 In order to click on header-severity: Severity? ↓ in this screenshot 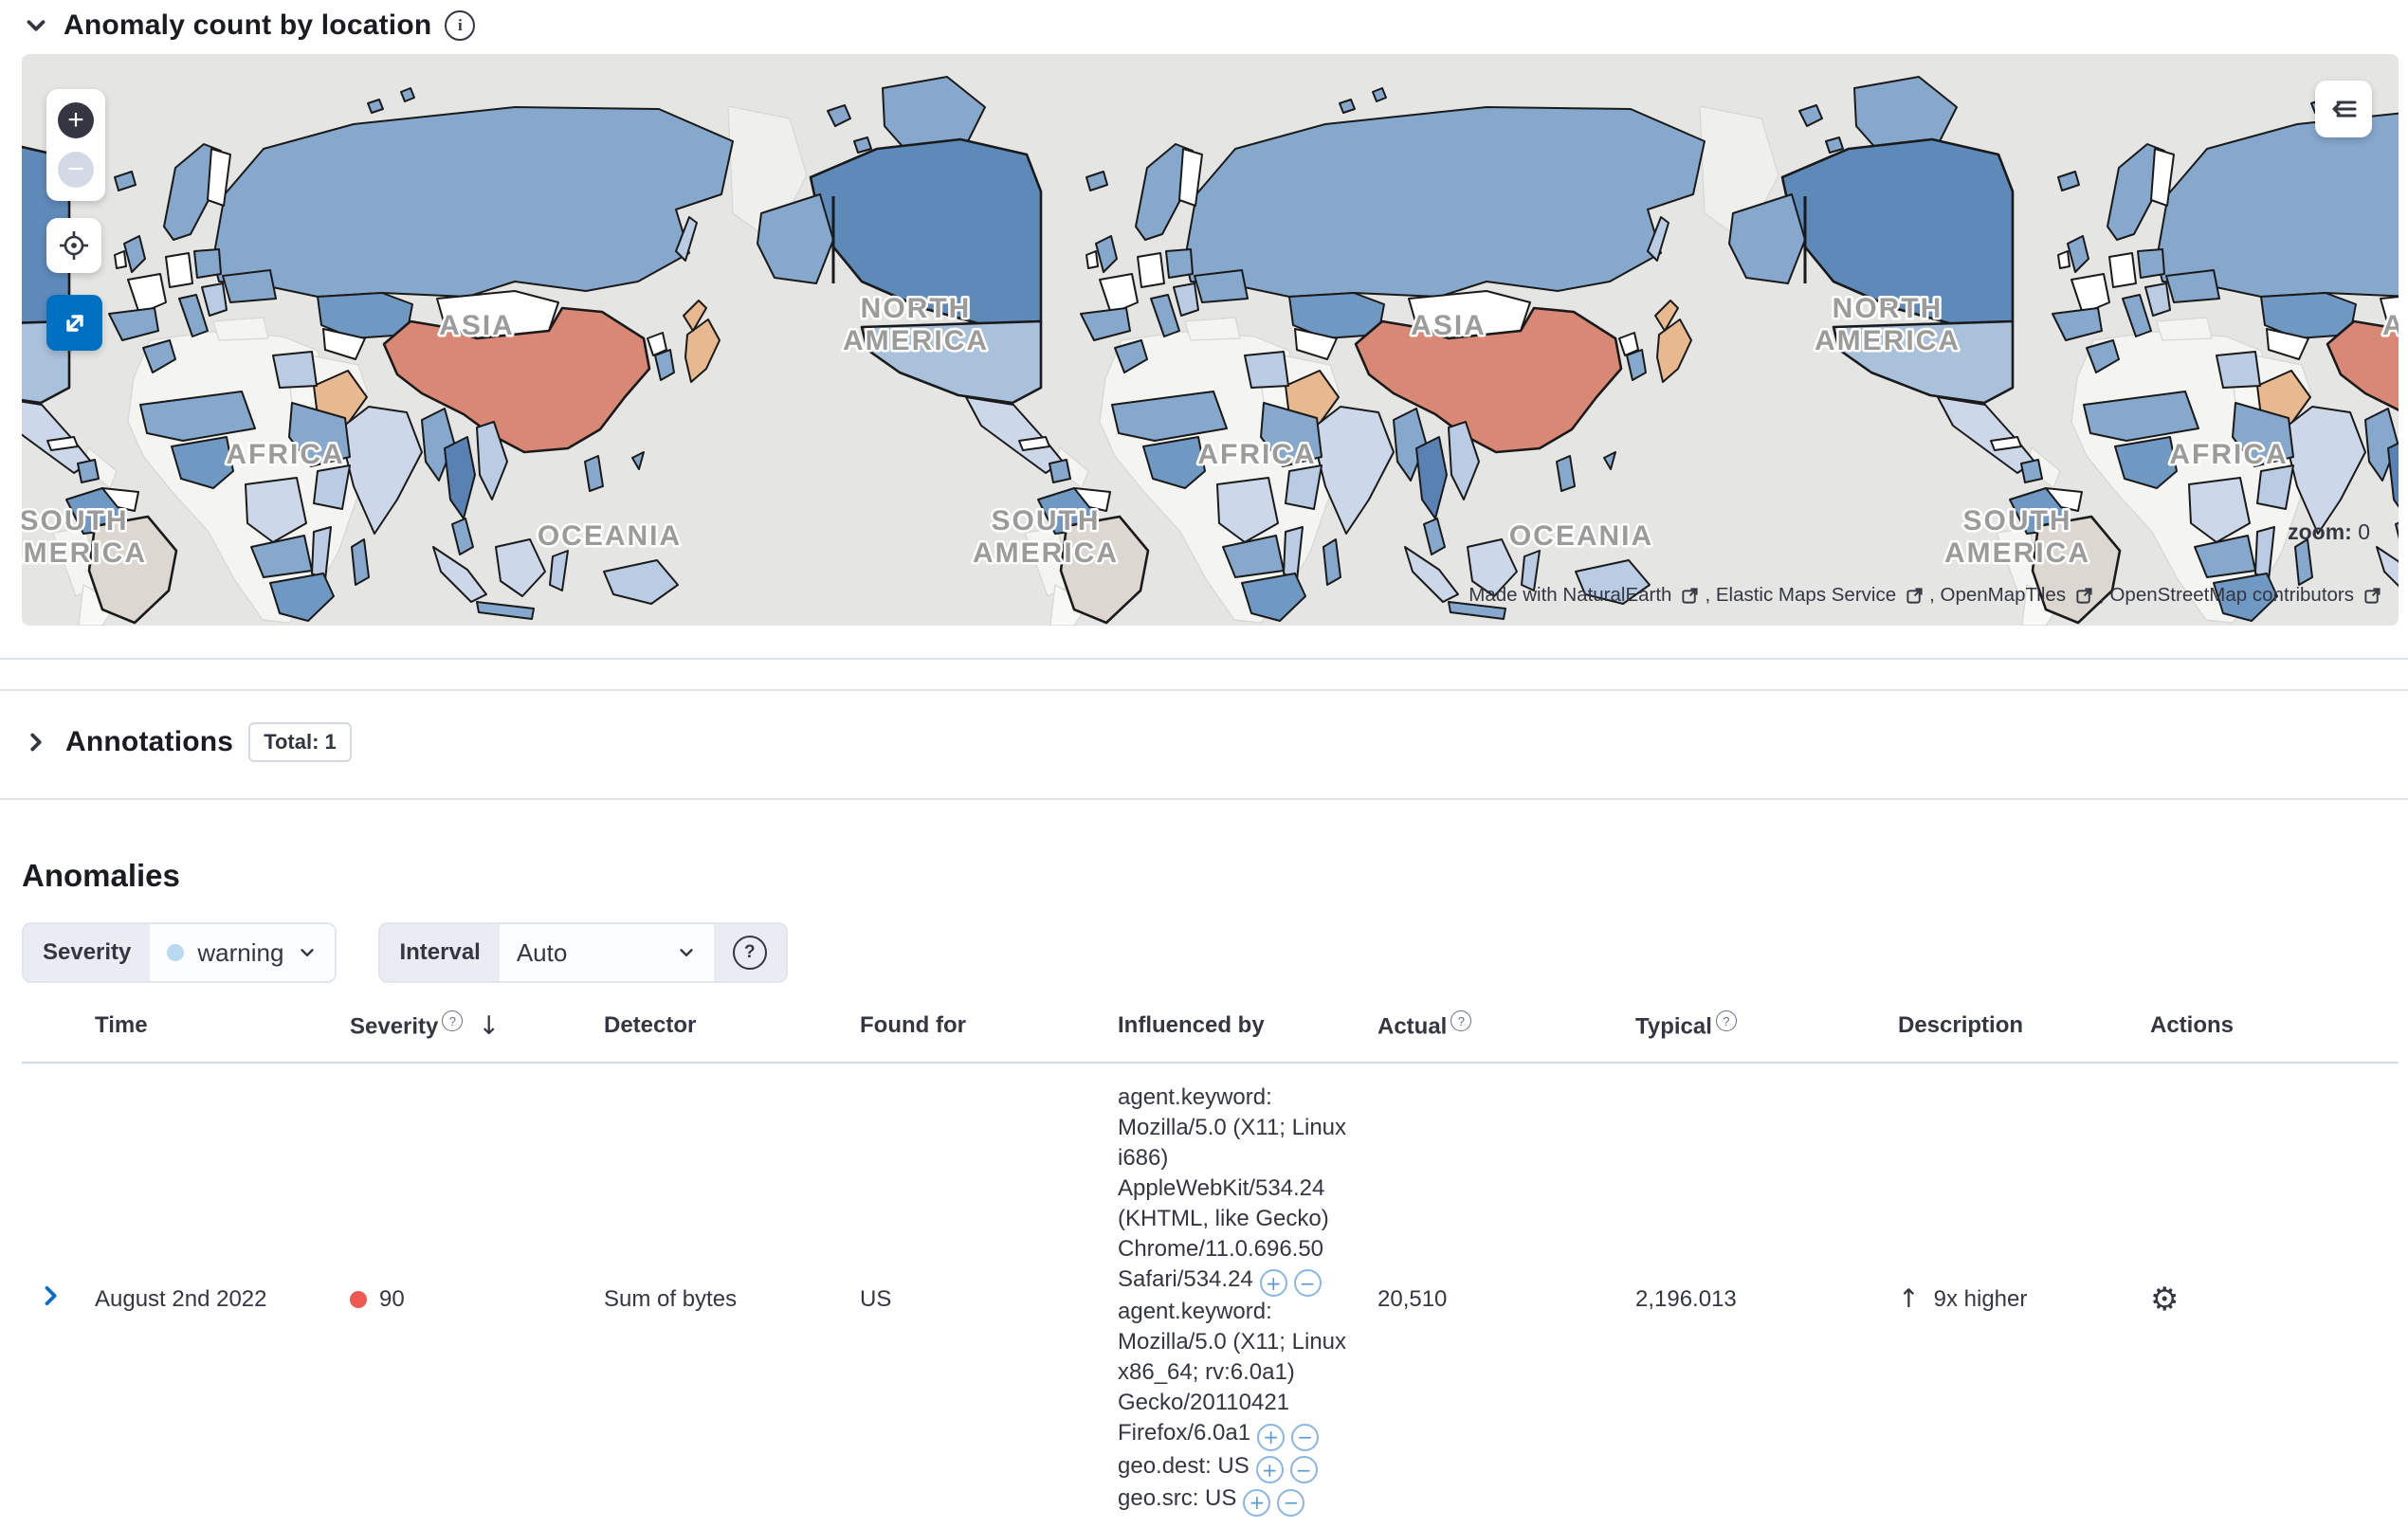, I will do `click(470, 1032)`.